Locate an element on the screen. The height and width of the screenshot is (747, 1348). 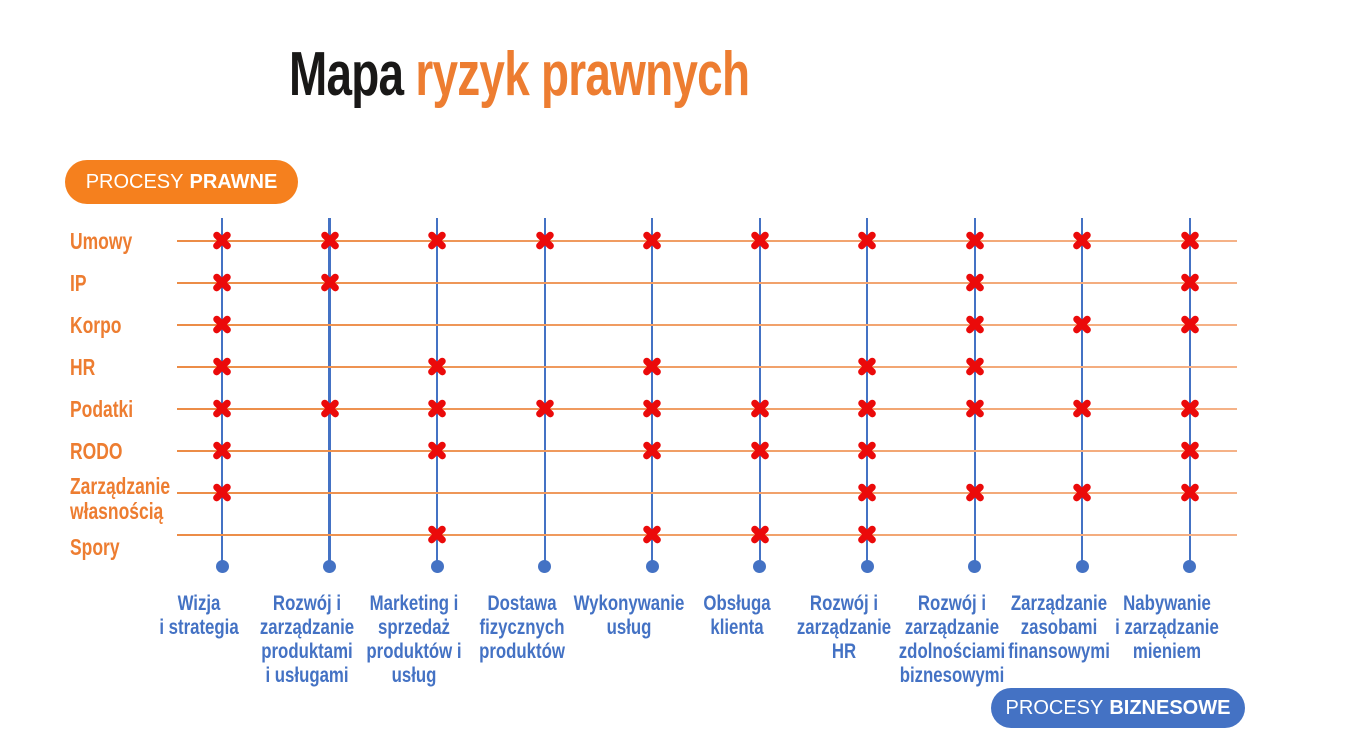
column-label-line: sprzedaż is located at coordinates (414, 627).